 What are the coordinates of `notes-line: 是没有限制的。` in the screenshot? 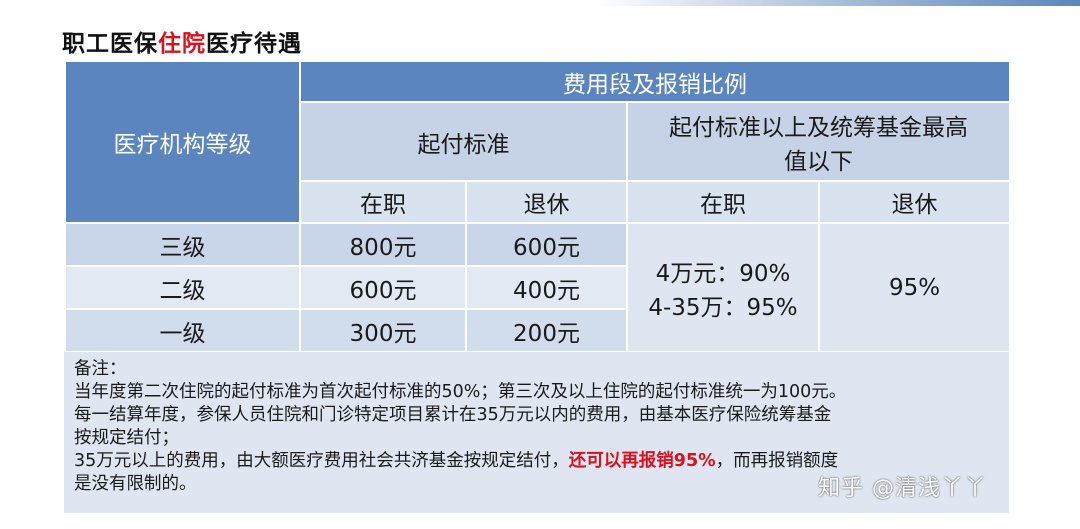 It's located at (135, 484).